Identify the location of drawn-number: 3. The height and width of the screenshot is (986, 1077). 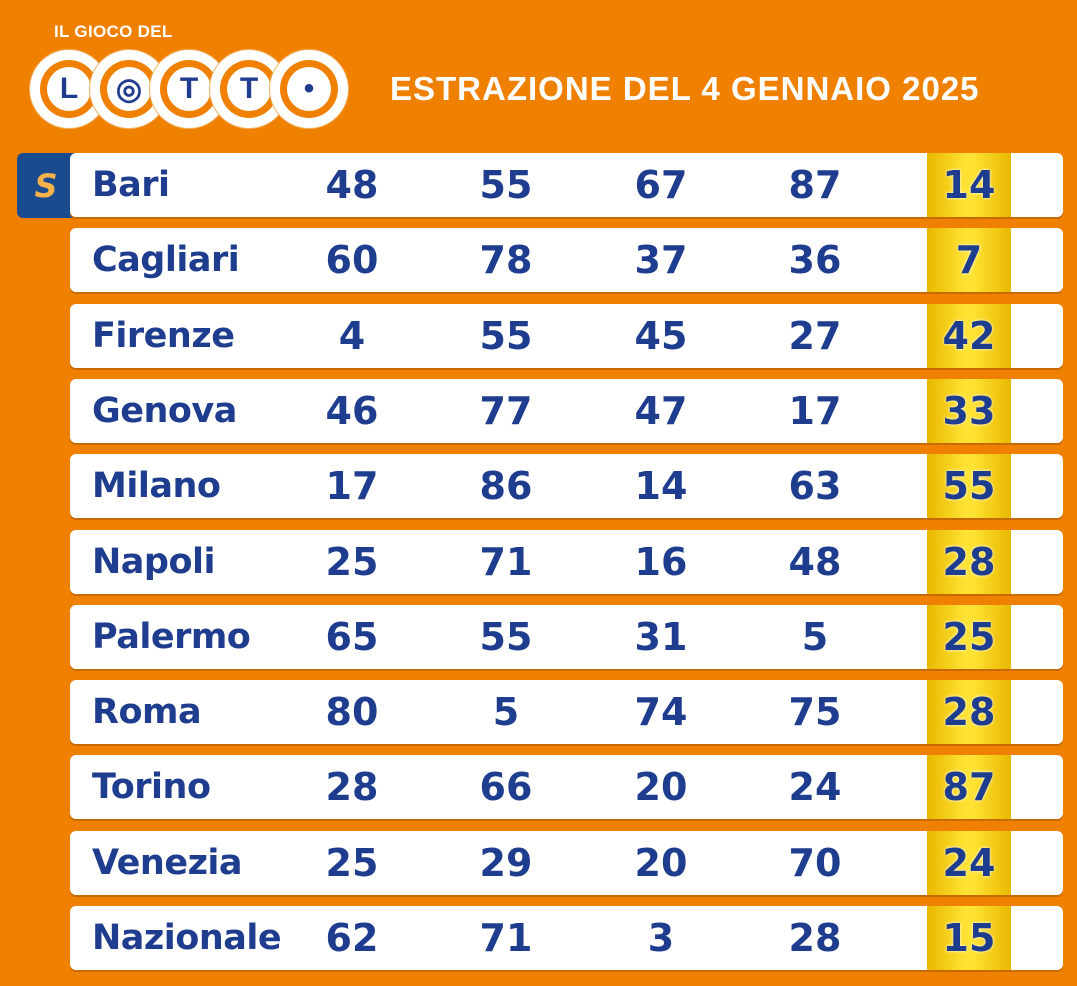
(661, 938).